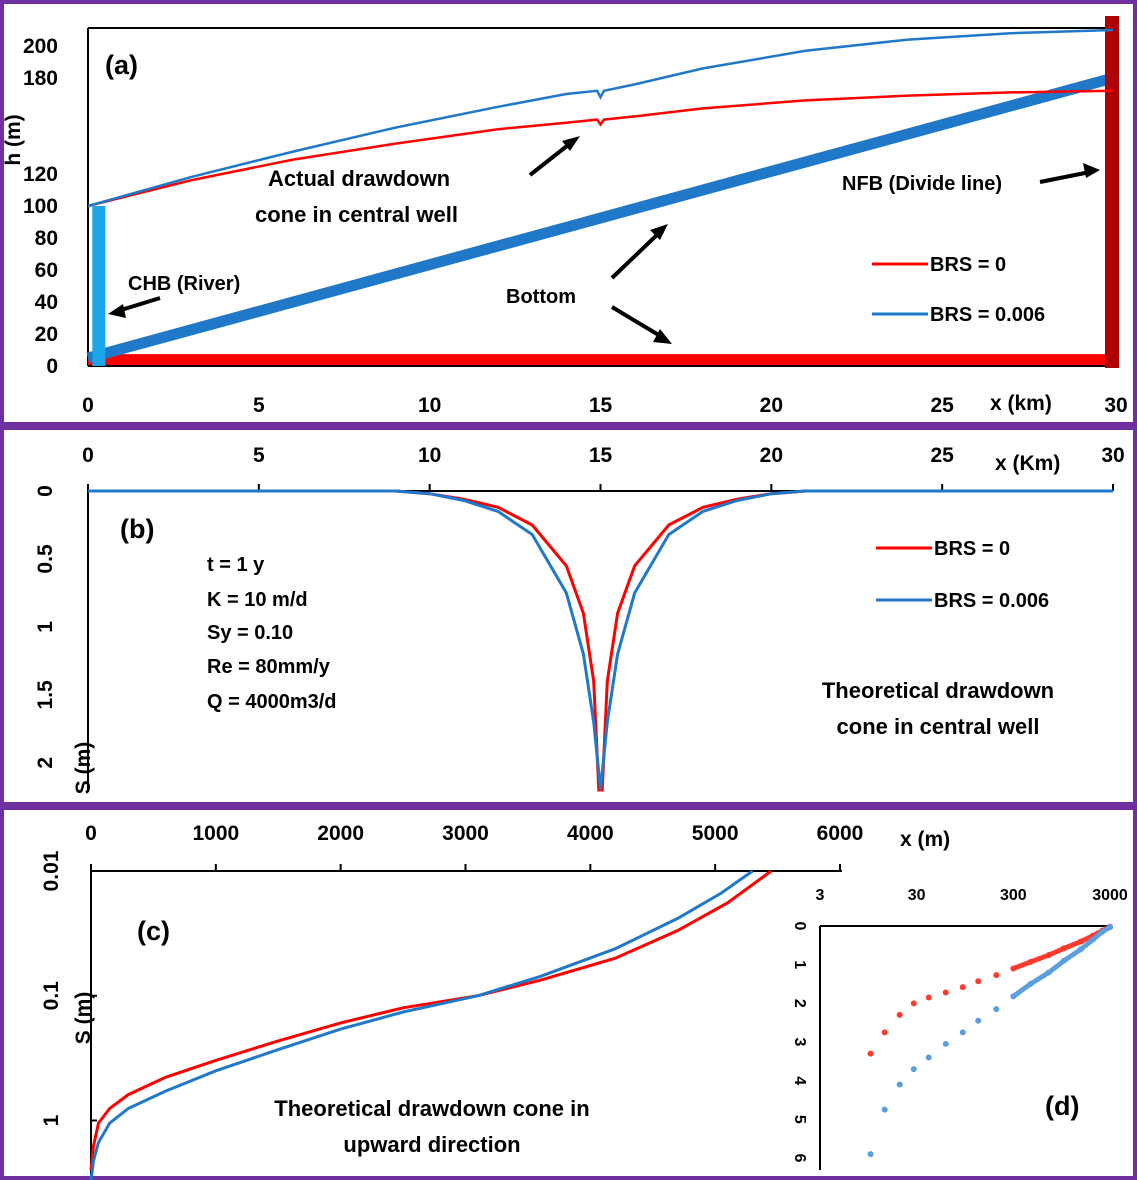  What do you see at coordinates (771, 455) in the screenshot?
I see `panel-b-x-tick-4: 20` at bounding box center [771, 455].